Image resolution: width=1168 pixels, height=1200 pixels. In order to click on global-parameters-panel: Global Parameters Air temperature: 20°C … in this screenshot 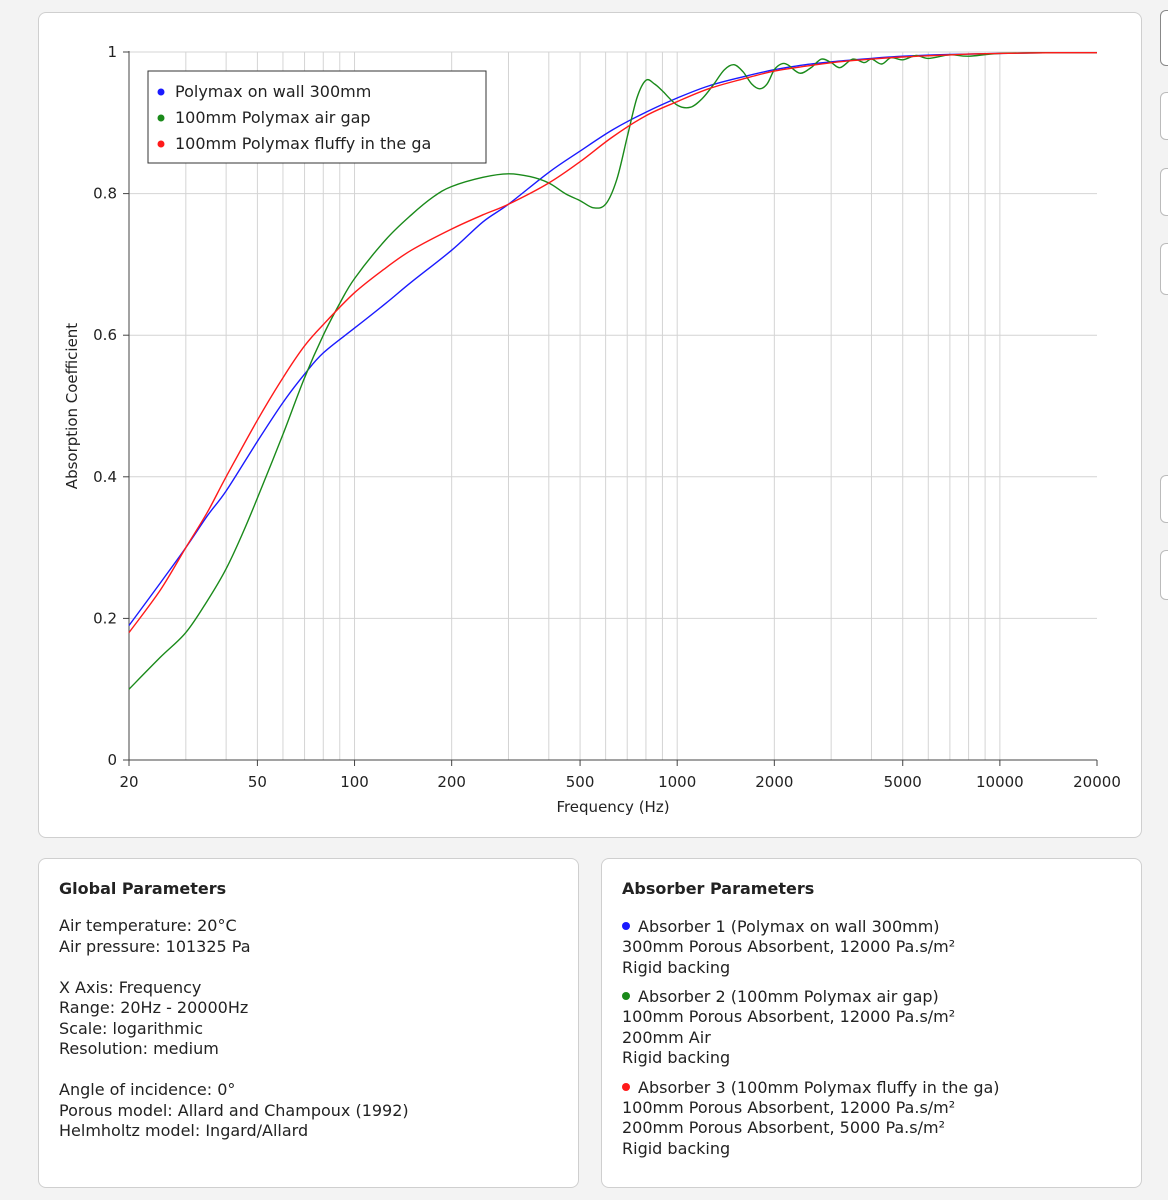, I will do `click(308, 1023)`.